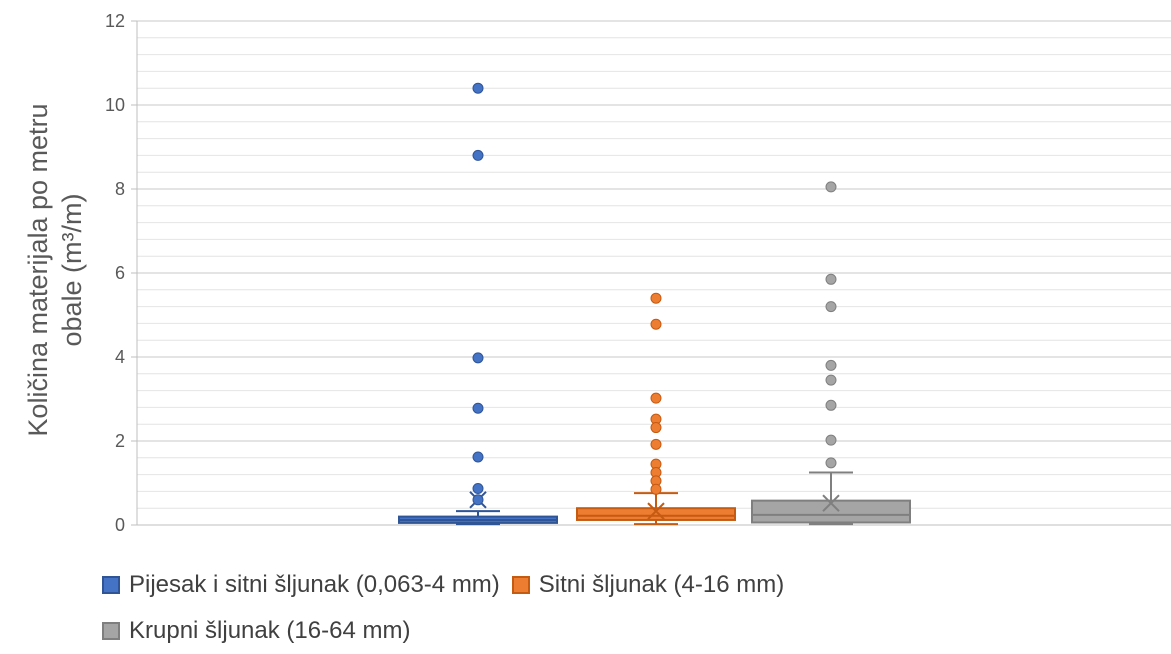  What do you see at coordinates (270, 630) in the screenshot?
I see `legend-label-coarse-gravel: Krupni šljunak (16-64 mm)` at bounding box center [270, 630].